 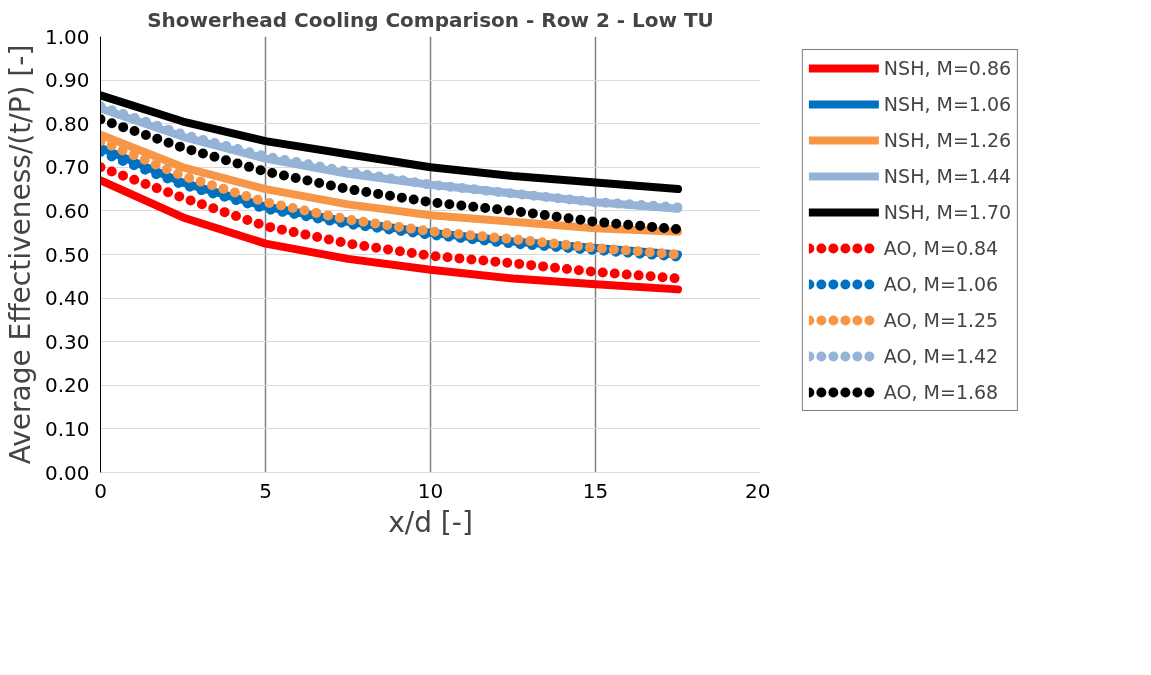 What do you see at coordinates (20, 254) in the screenshot?
I see `y-axis-title: Average Effectiveness/(t/P) [-]` at bounding box center [20, 254].